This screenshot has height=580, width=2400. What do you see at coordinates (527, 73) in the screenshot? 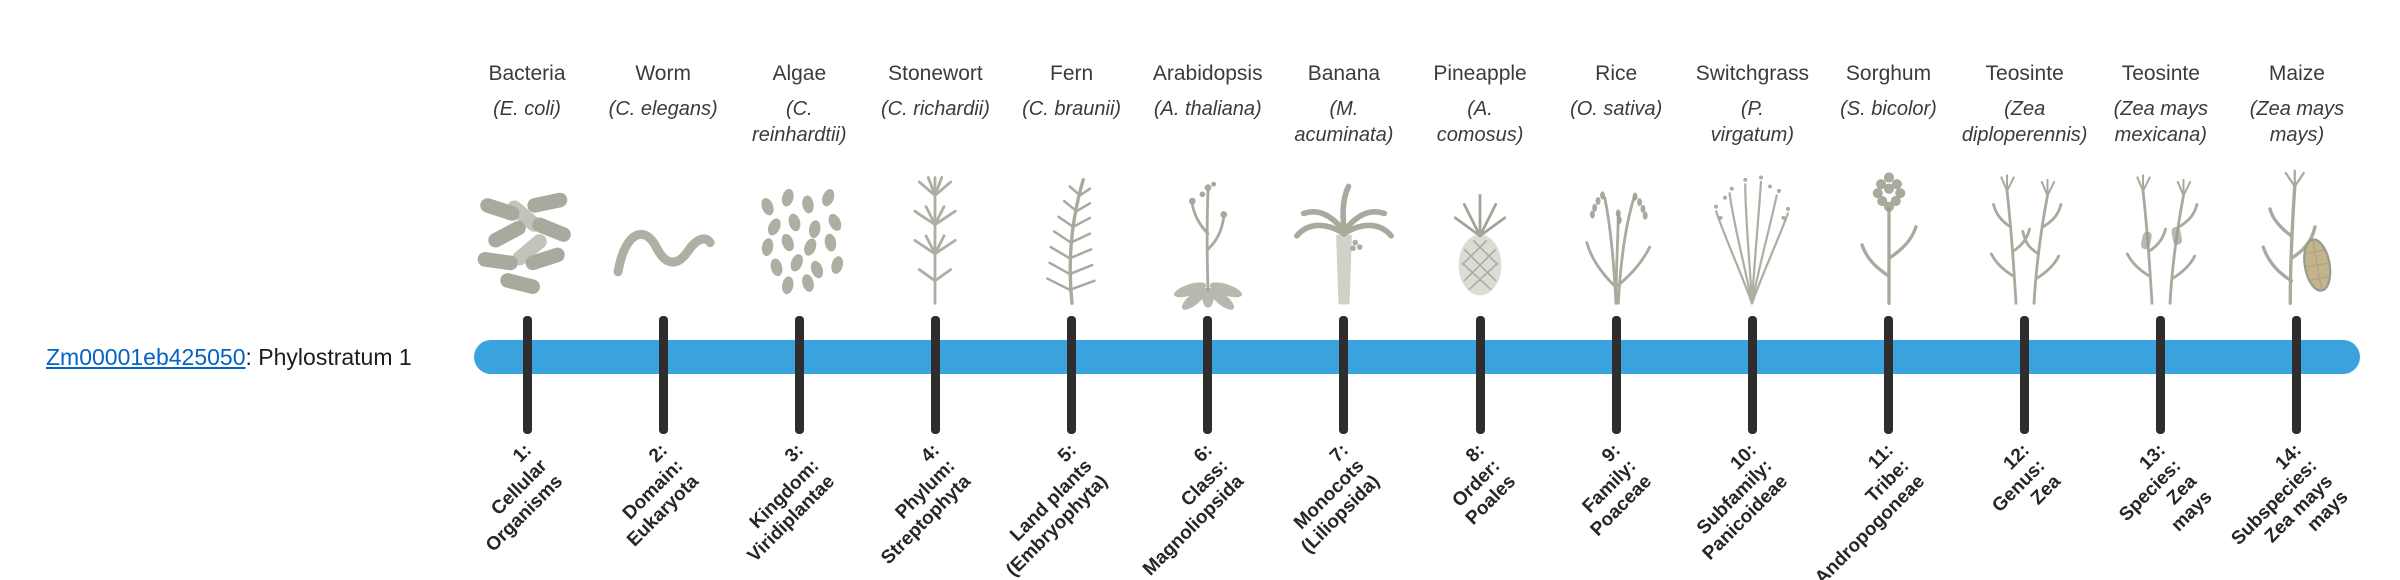
I see `organism-common-name: Bacteria` at bounding box center [527, 73].